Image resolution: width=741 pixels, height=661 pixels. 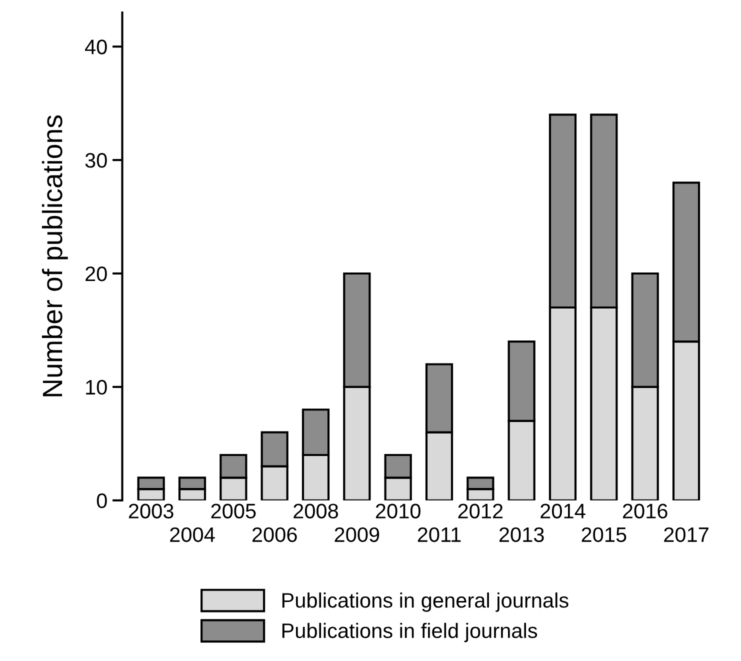 I want to click on y-tick-label: 0, so click(x=101, y=500).